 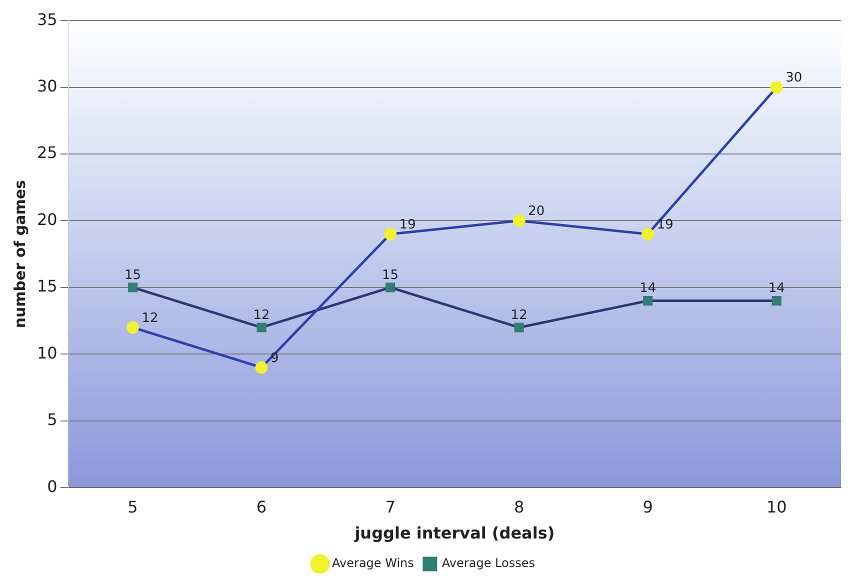 What do you see at coordinates (52, 486) in the screenshot?
I see `y-tick-label: 0` at bounding box center [52, 486].